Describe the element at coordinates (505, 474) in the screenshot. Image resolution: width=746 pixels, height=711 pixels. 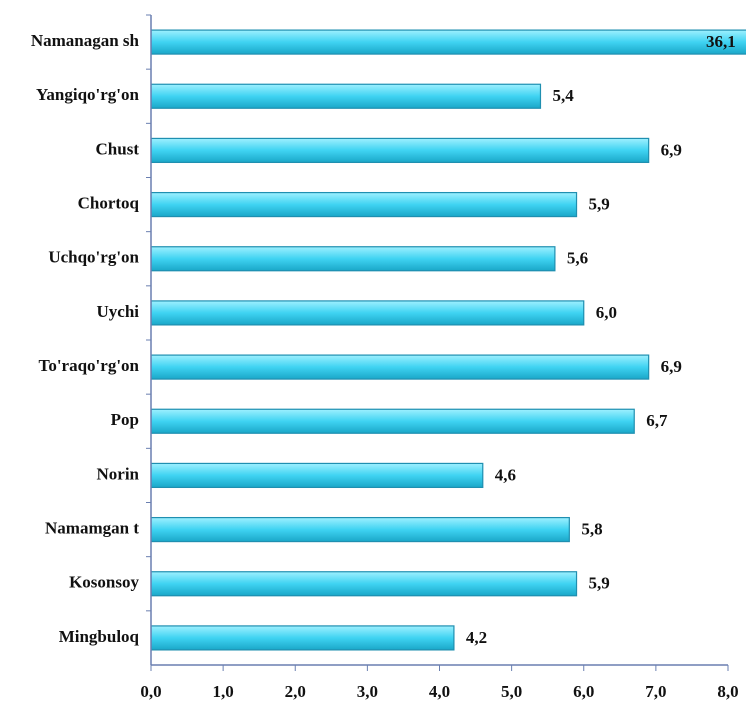
I see `value-label: 4,6` at that location.